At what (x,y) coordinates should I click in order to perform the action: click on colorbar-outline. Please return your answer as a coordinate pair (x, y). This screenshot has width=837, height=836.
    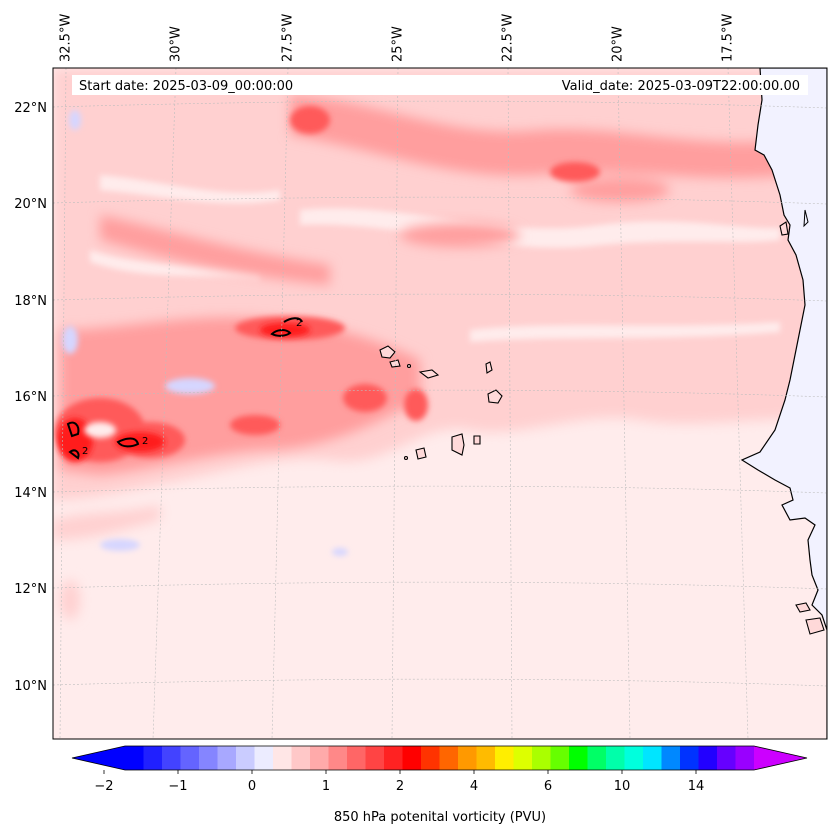
    Looking at the image, I should click on (439, 758).